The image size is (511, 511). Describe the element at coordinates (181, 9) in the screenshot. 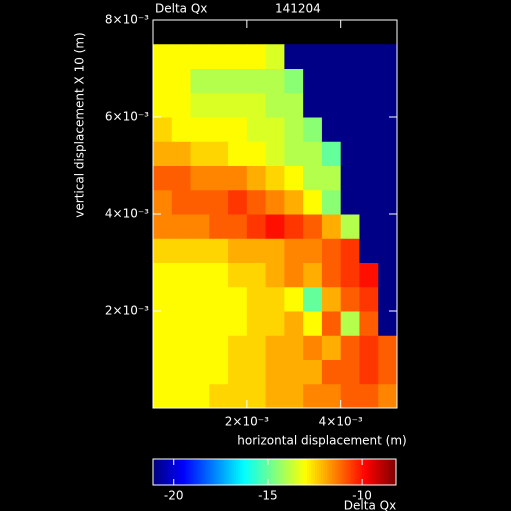

I see `chart-title: Delta Qx` at that location.